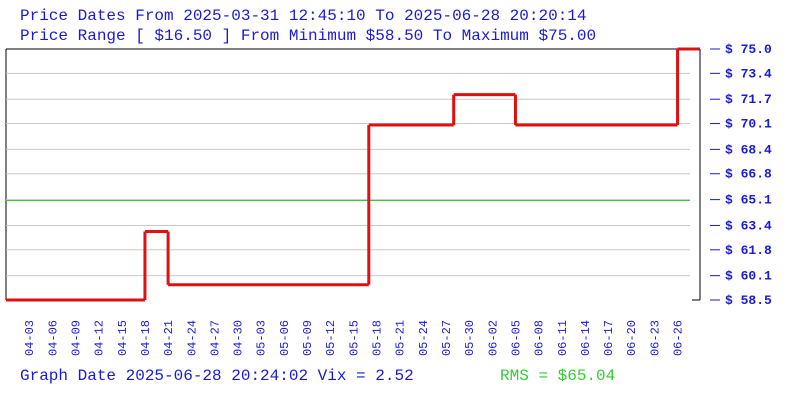 This screenshot has width=800, height=400. I want to click on x-tick-label: 04-30, so click(239, 338).